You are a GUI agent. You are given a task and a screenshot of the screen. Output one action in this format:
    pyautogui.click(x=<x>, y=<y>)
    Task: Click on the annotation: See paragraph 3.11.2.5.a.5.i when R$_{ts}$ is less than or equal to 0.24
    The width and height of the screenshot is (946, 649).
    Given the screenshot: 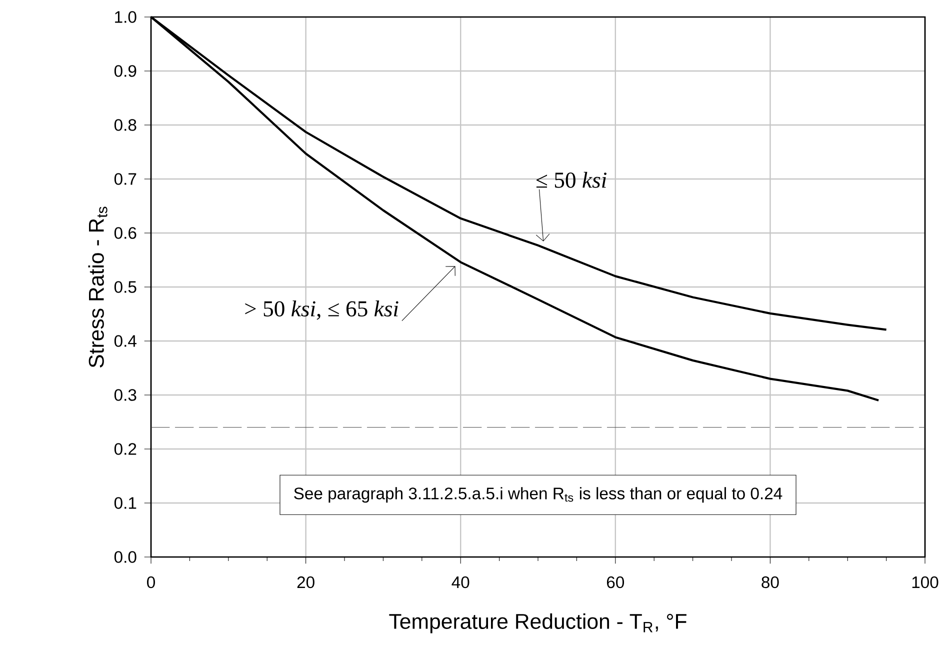 What is the action you would take?
    pyautogui.click(x=538, y=495)
    